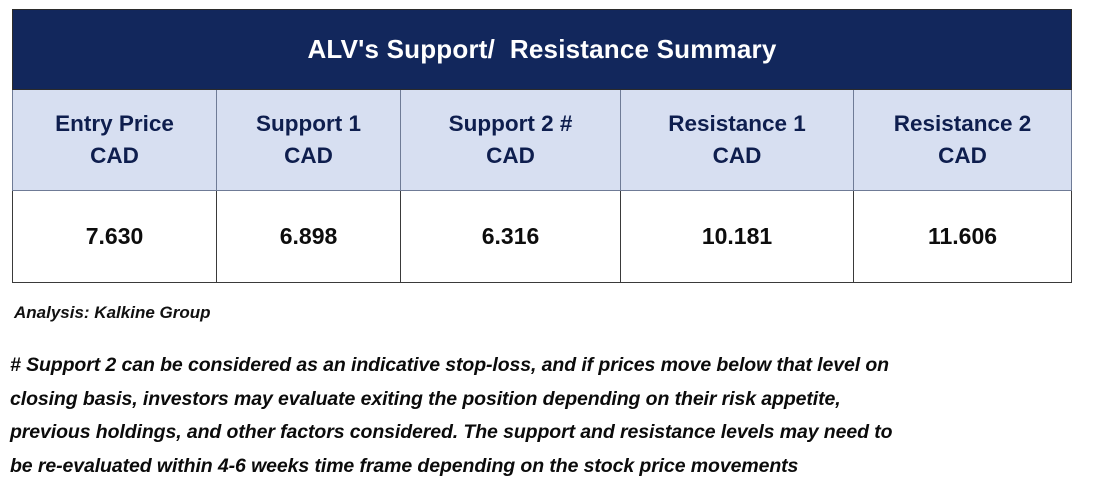 This screenshot has width=1094, height=500. What do you see at coordinates (308, 124) in the screenshot?
I see `column-header-support-1-label: Support 1` at bounding box center [308, 124].